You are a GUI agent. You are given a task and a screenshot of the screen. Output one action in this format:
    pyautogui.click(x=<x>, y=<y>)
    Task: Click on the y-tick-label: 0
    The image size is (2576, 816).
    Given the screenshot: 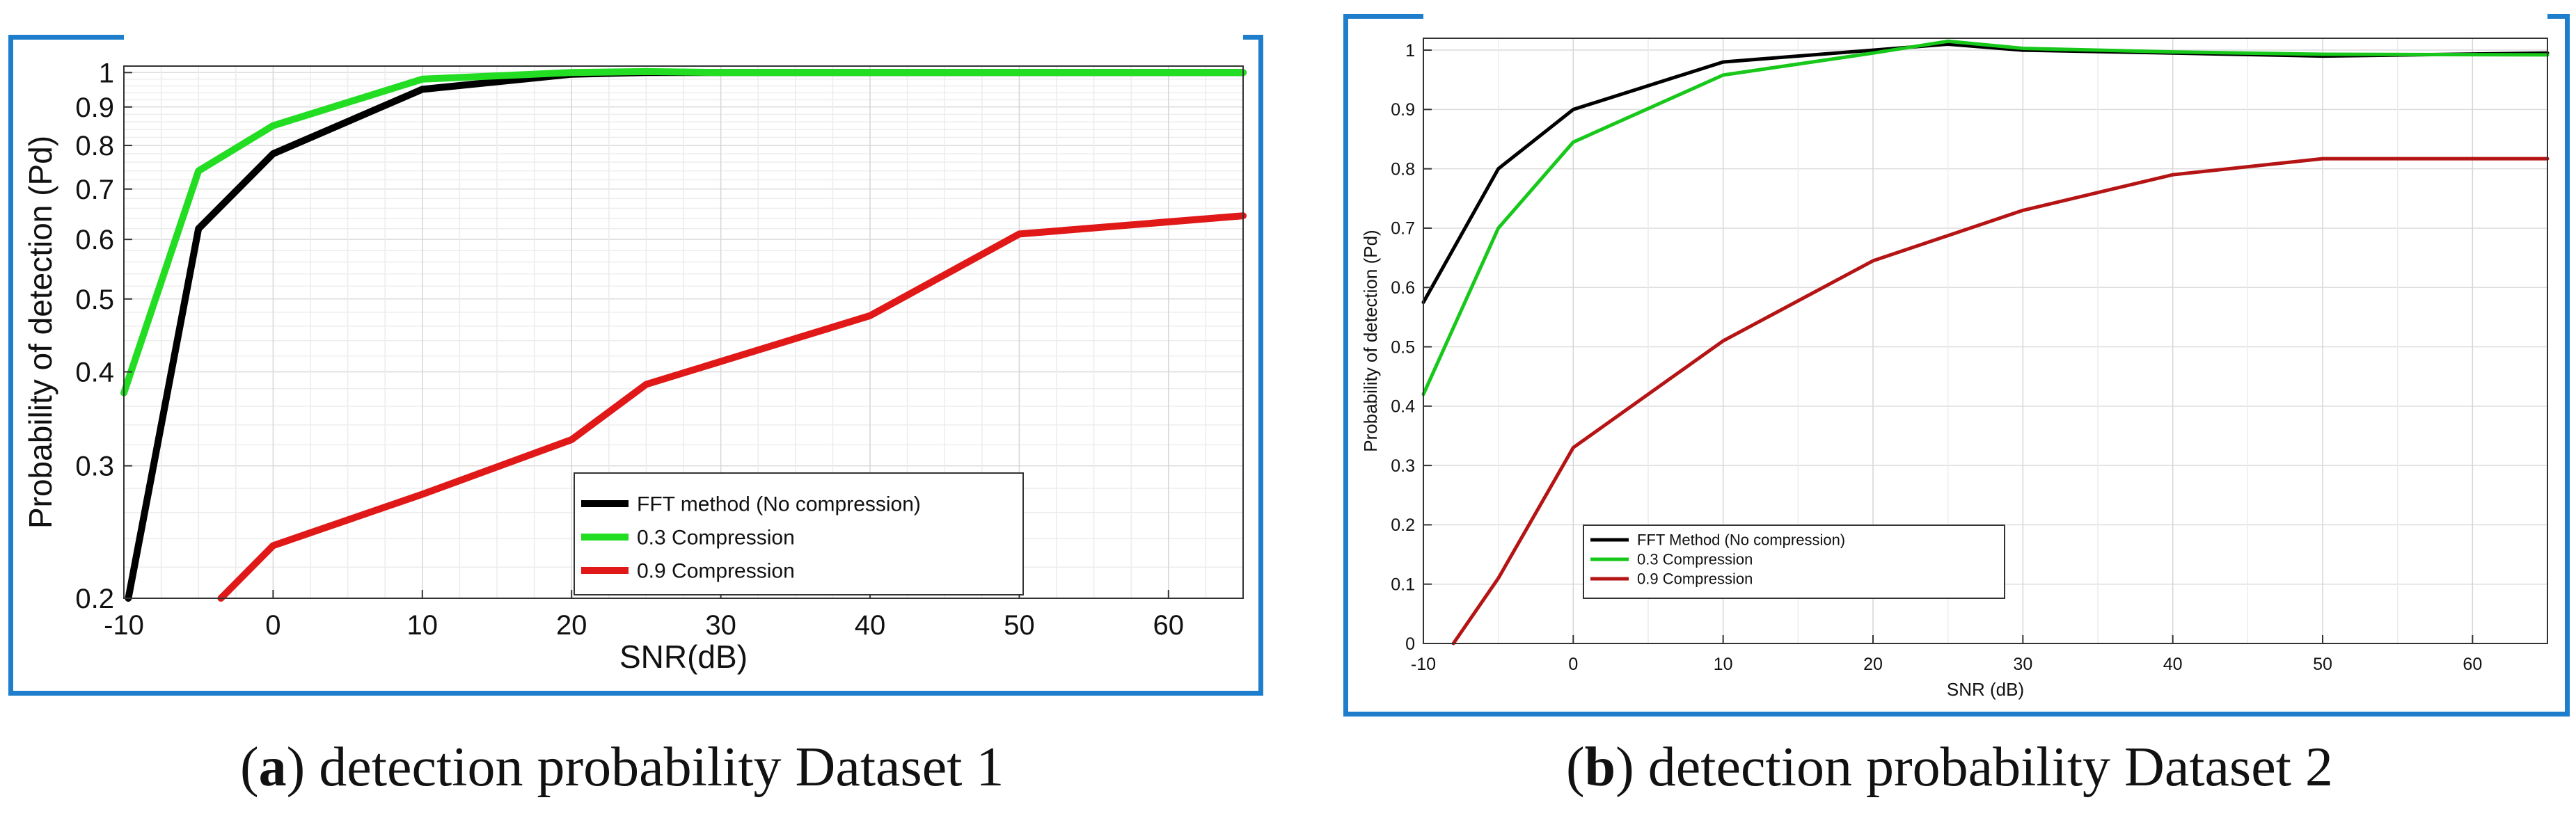 What is the action you would take?
    pyautogui.click(x=1410, y=644)
    